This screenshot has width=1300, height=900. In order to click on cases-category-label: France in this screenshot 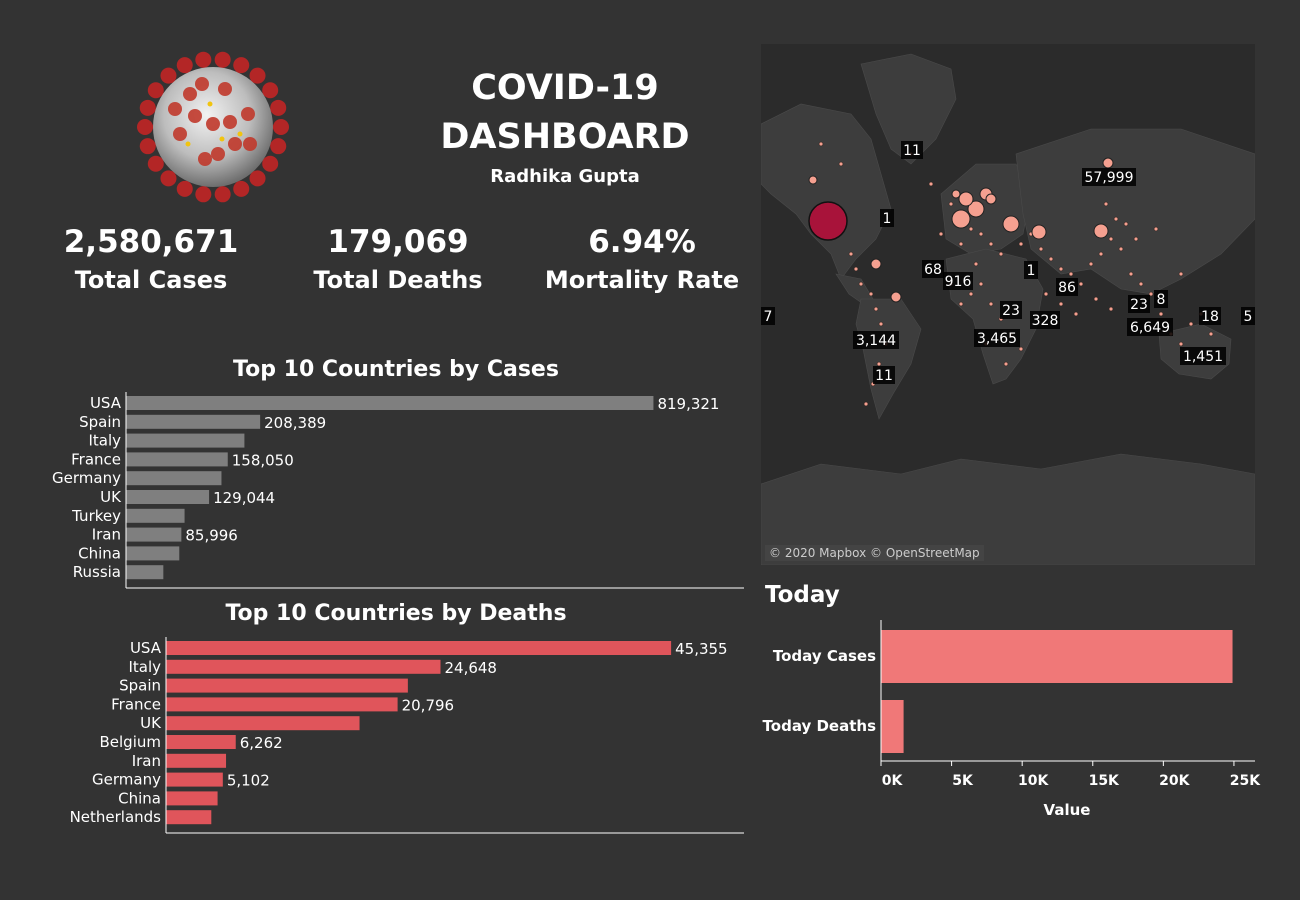, I will do `click(96, 459)`.